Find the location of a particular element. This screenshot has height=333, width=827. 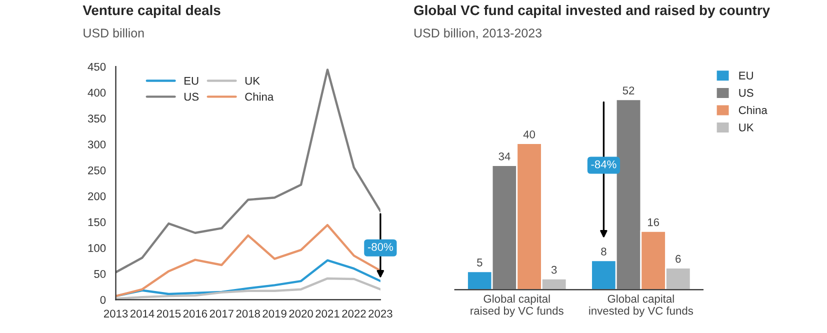

y-tick-label: 300 is located at coordinates (97, 144).